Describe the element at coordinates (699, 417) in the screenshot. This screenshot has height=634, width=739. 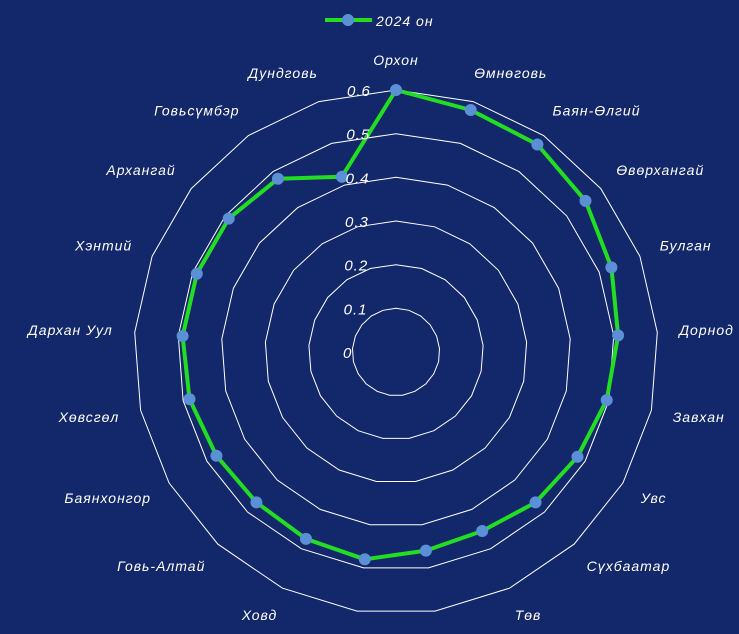
I see `category-label-6: Завхан` at that location.